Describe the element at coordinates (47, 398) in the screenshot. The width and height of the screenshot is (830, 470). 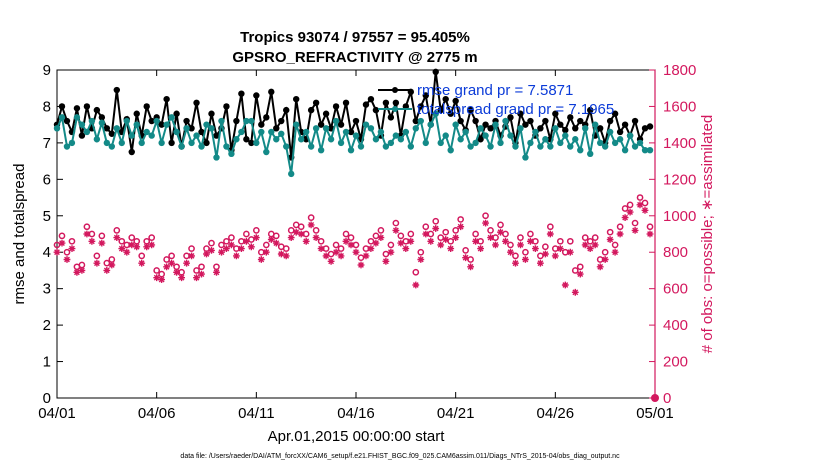
I see `y-left-tick-label: 0` at that location.